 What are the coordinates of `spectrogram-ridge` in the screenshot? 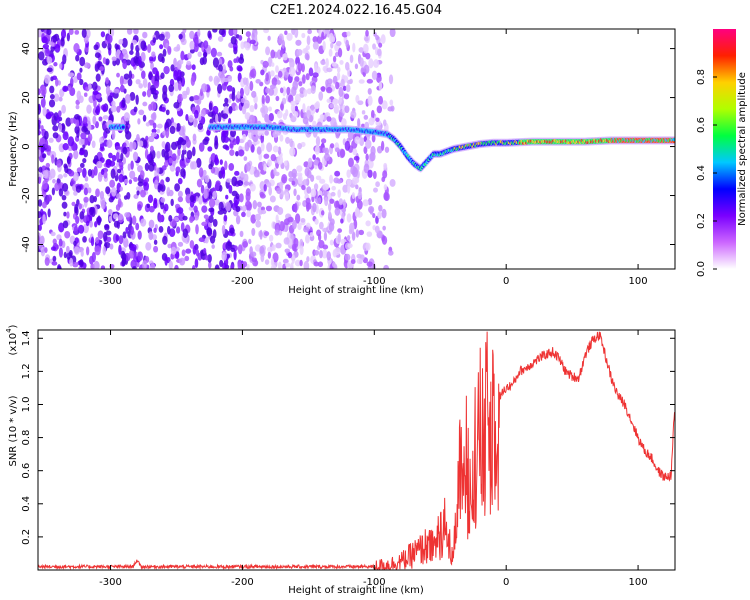 It's located at (391, 147).